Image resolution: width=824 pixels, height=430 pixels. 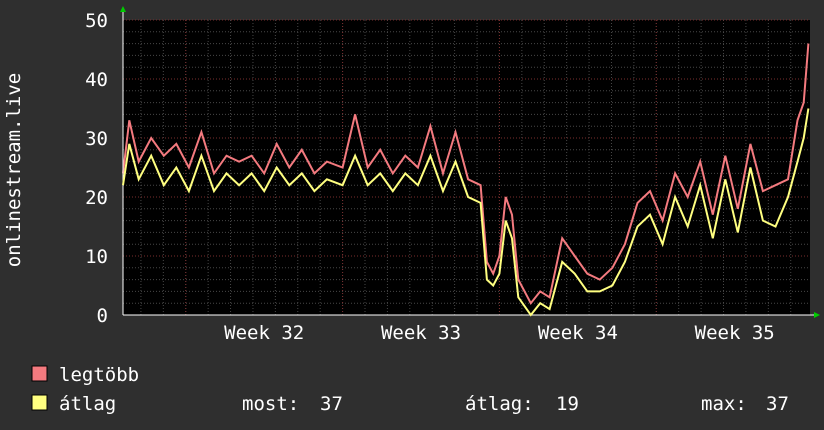 I want to click on y-tick-label: 0, so click(x=102, y=316).